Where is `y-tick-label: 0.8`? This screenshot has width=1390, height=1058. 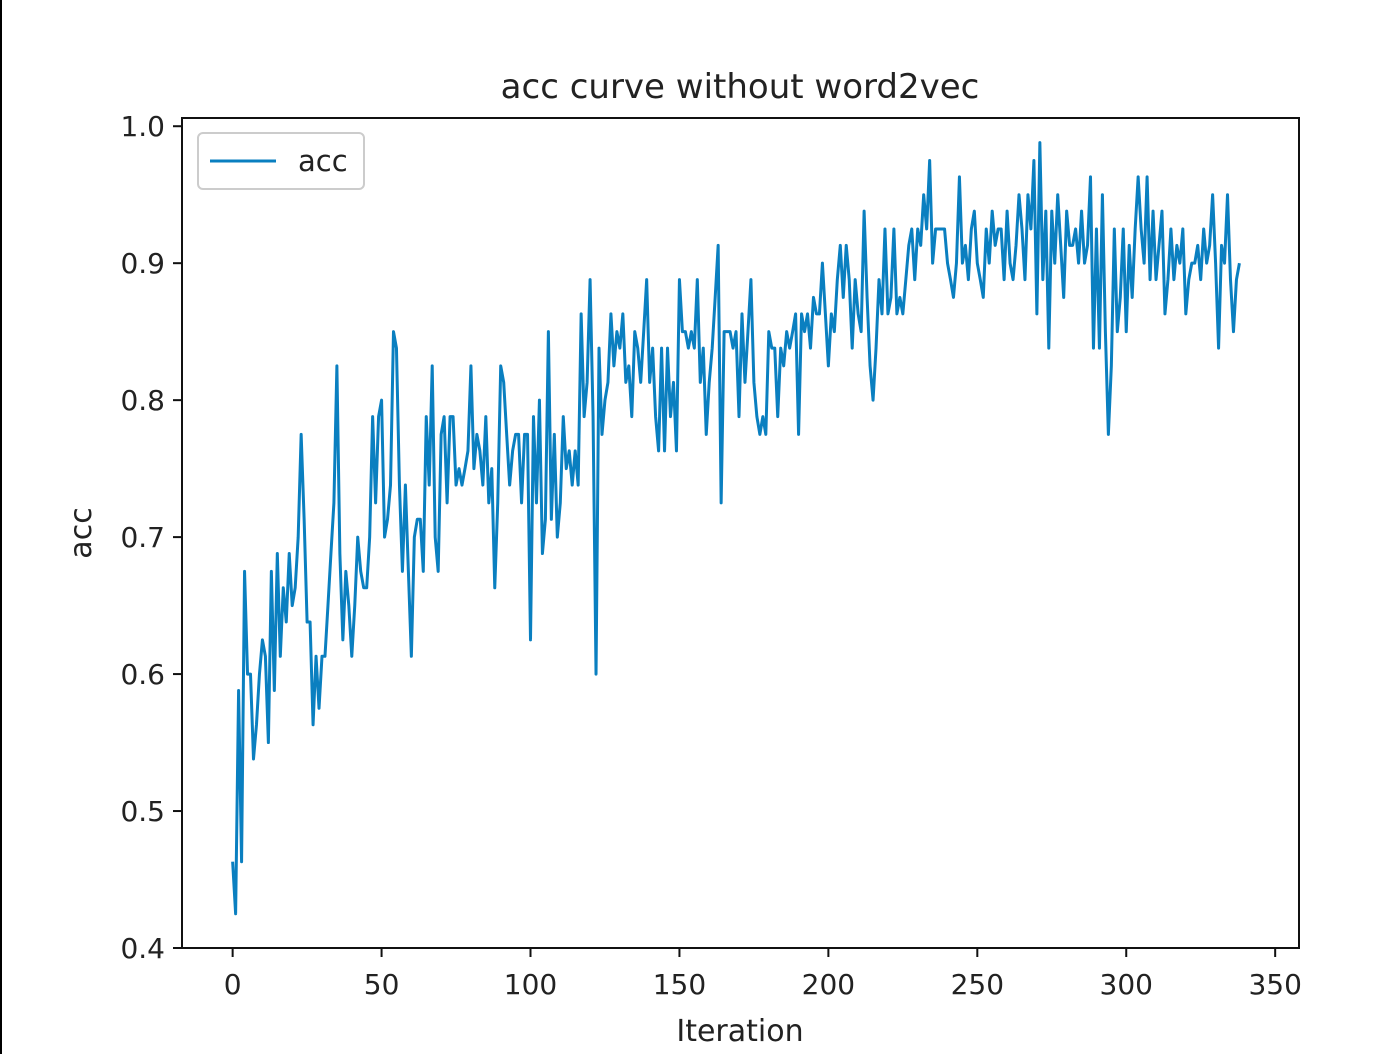 y-tick-label: 0.8 is located at coordinates (142, 400).